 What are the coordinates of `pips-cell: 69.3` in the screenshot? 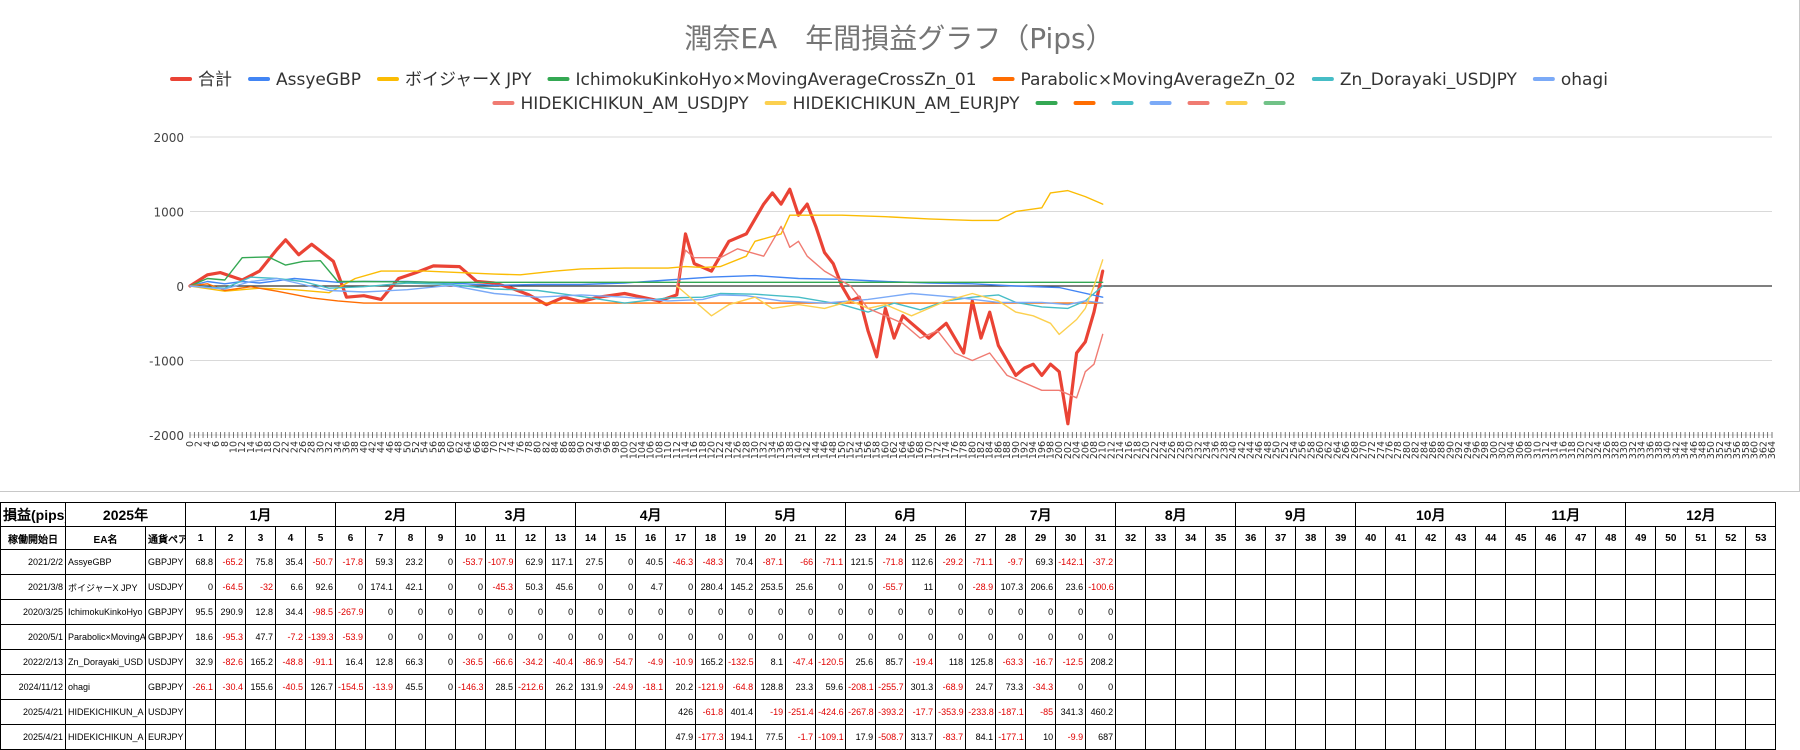 It's located at (1041, 562).